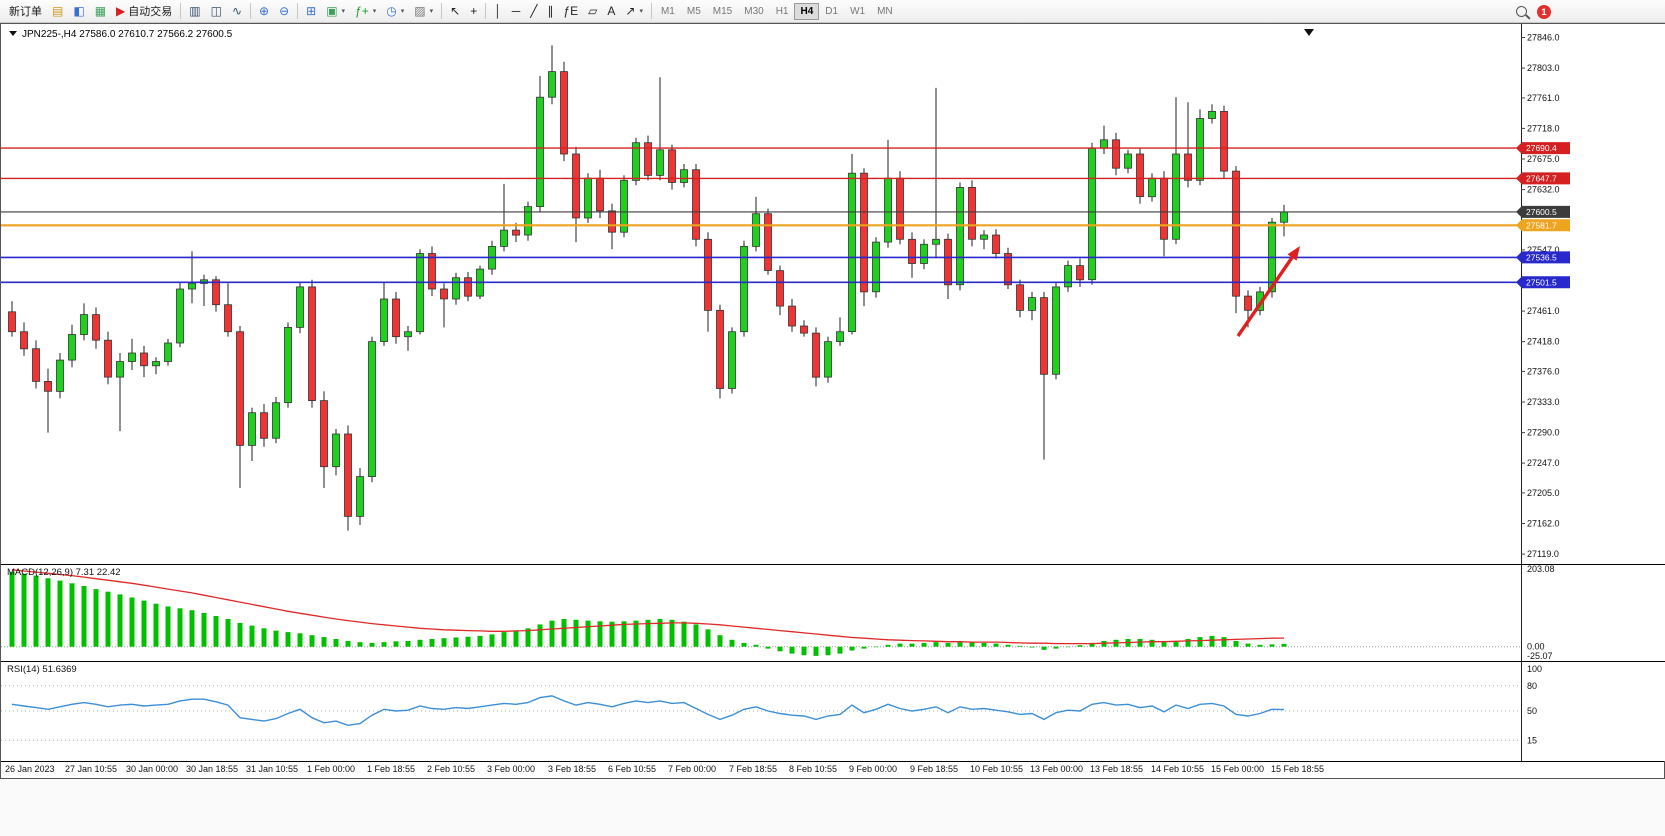  Describe the element at coordinates (13, 33) in the screenshot. I see `symbol-dropdown-icon` at that location.